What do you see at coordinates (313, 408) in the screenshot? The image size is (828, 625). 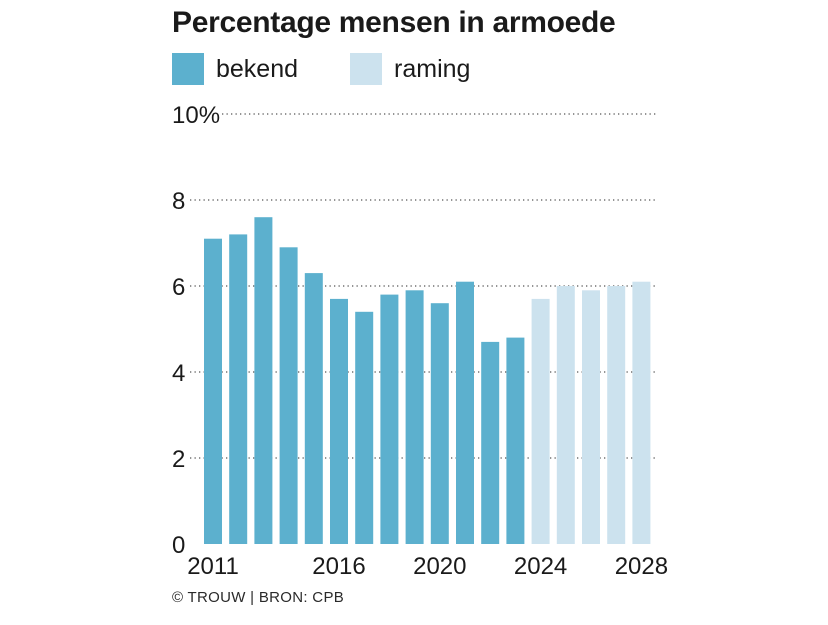 I see `bar-2015` at bounding box center [313, 408].